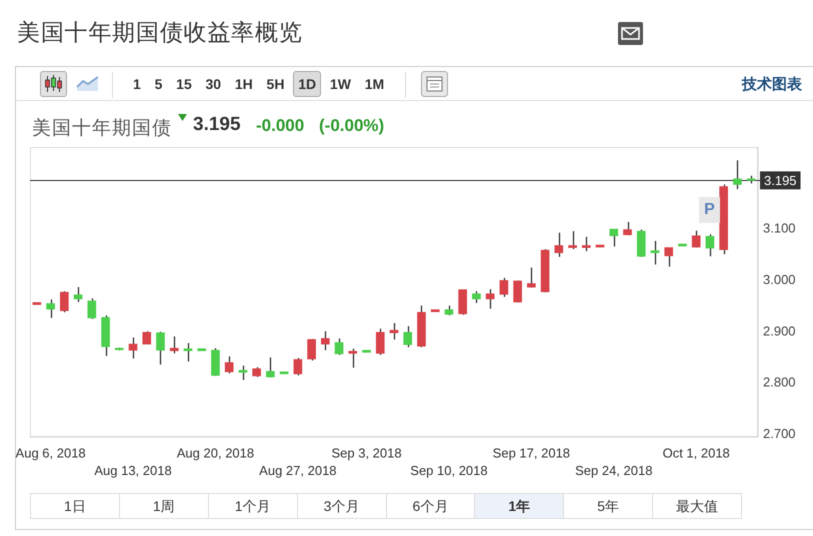  What do you see at coordinates (709, 210) in the screenshot?
I see `annotation: P` at bounding box center [709, 210].